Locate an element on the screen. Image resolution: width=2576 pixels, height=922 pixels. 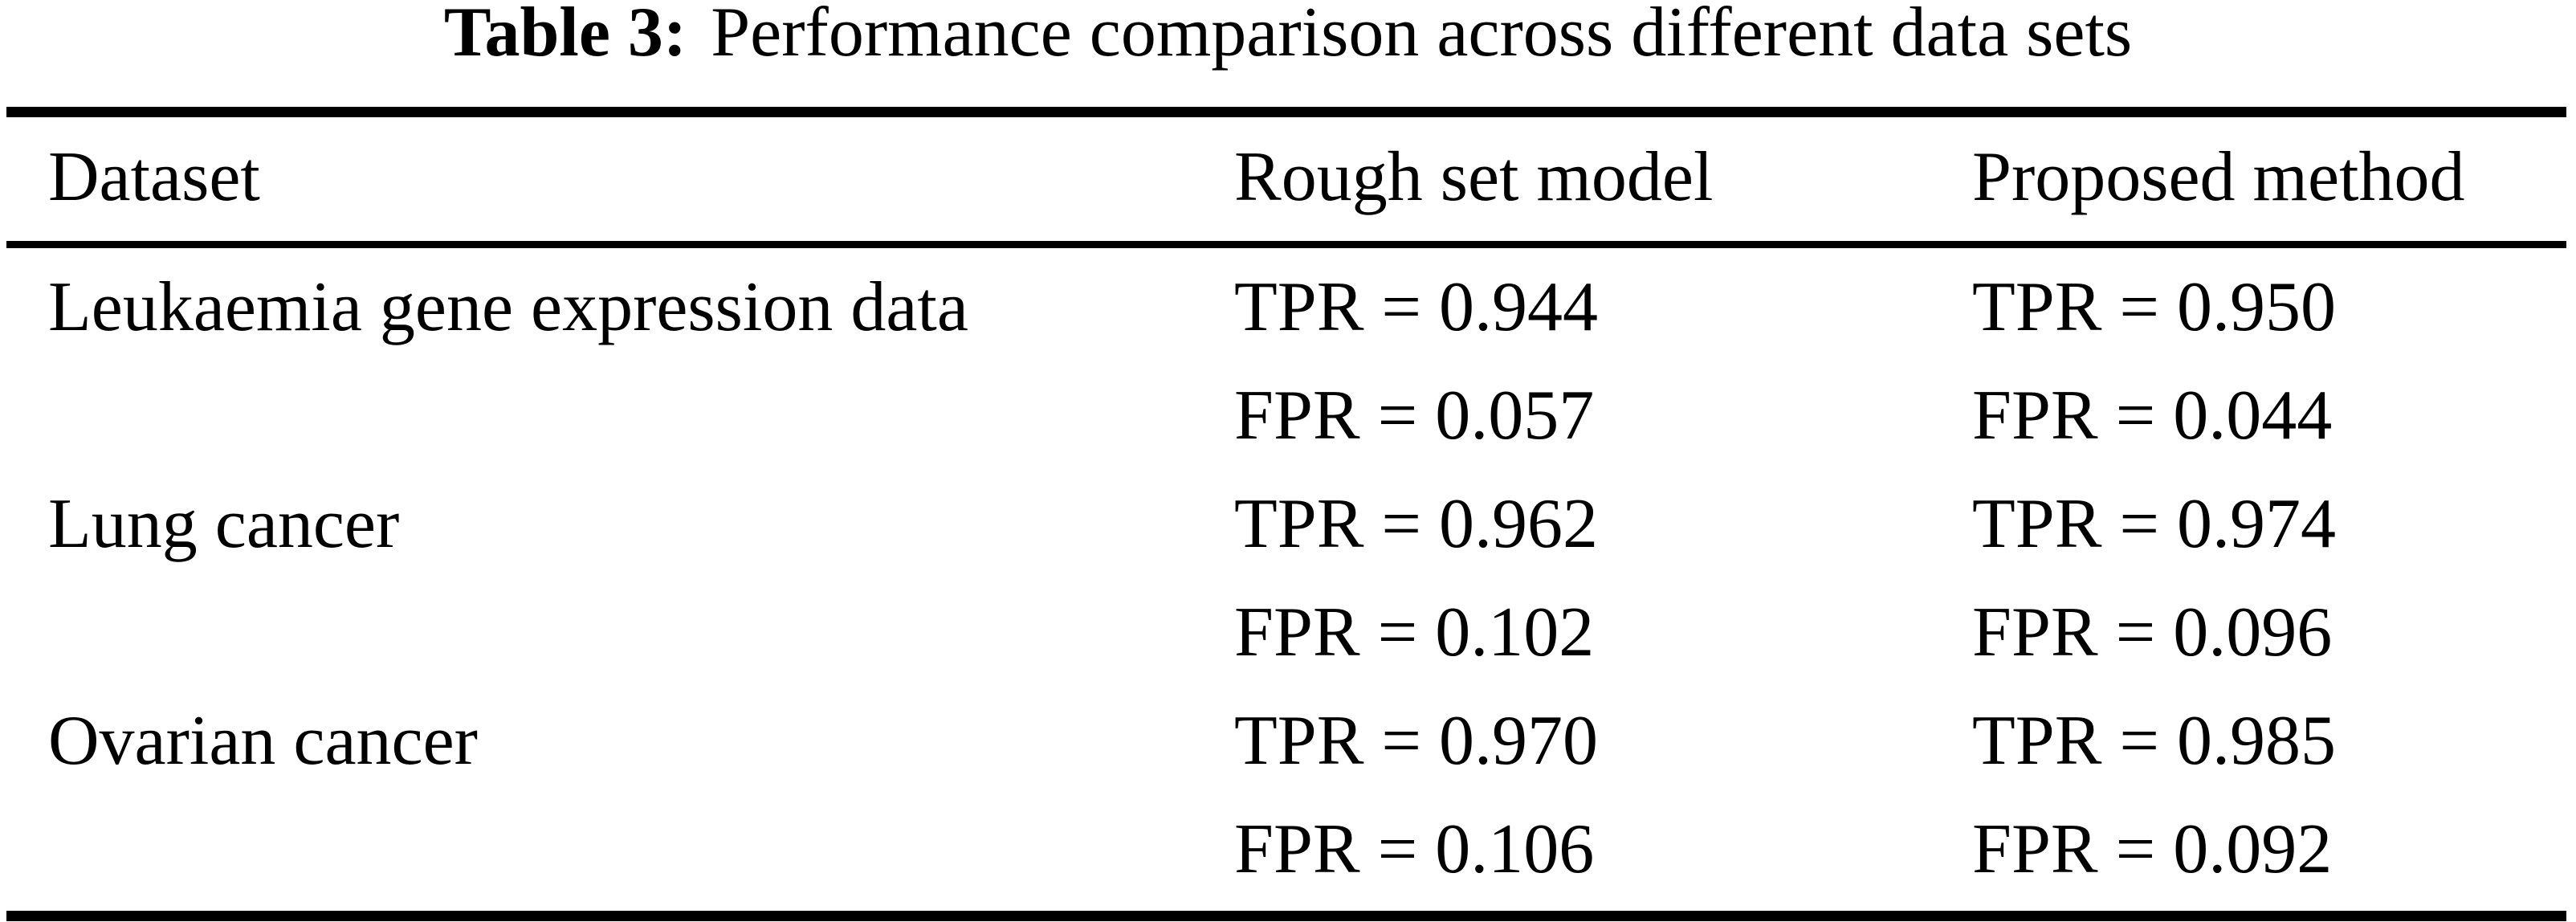
table-rule-bottom is located at coordinates (1286, 916).